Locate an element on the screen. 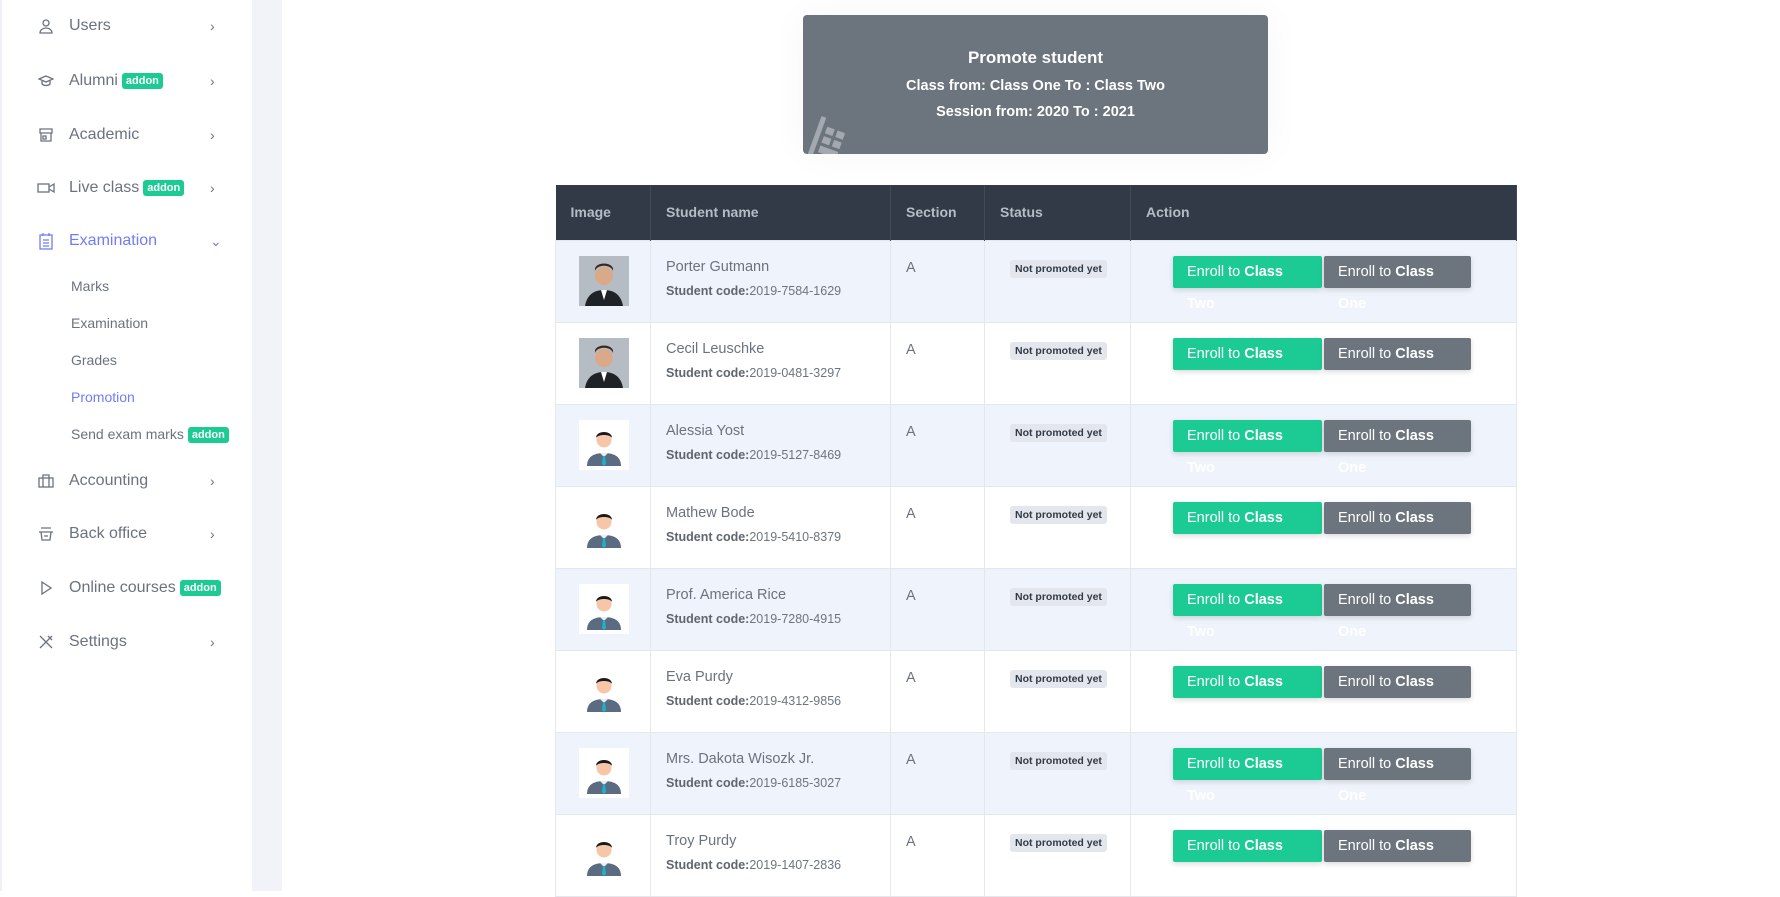 The width and height of the screenshot is (1780, 897). sidebar-item-examination: Examination ⌄ is located at coordinates (128, 241).